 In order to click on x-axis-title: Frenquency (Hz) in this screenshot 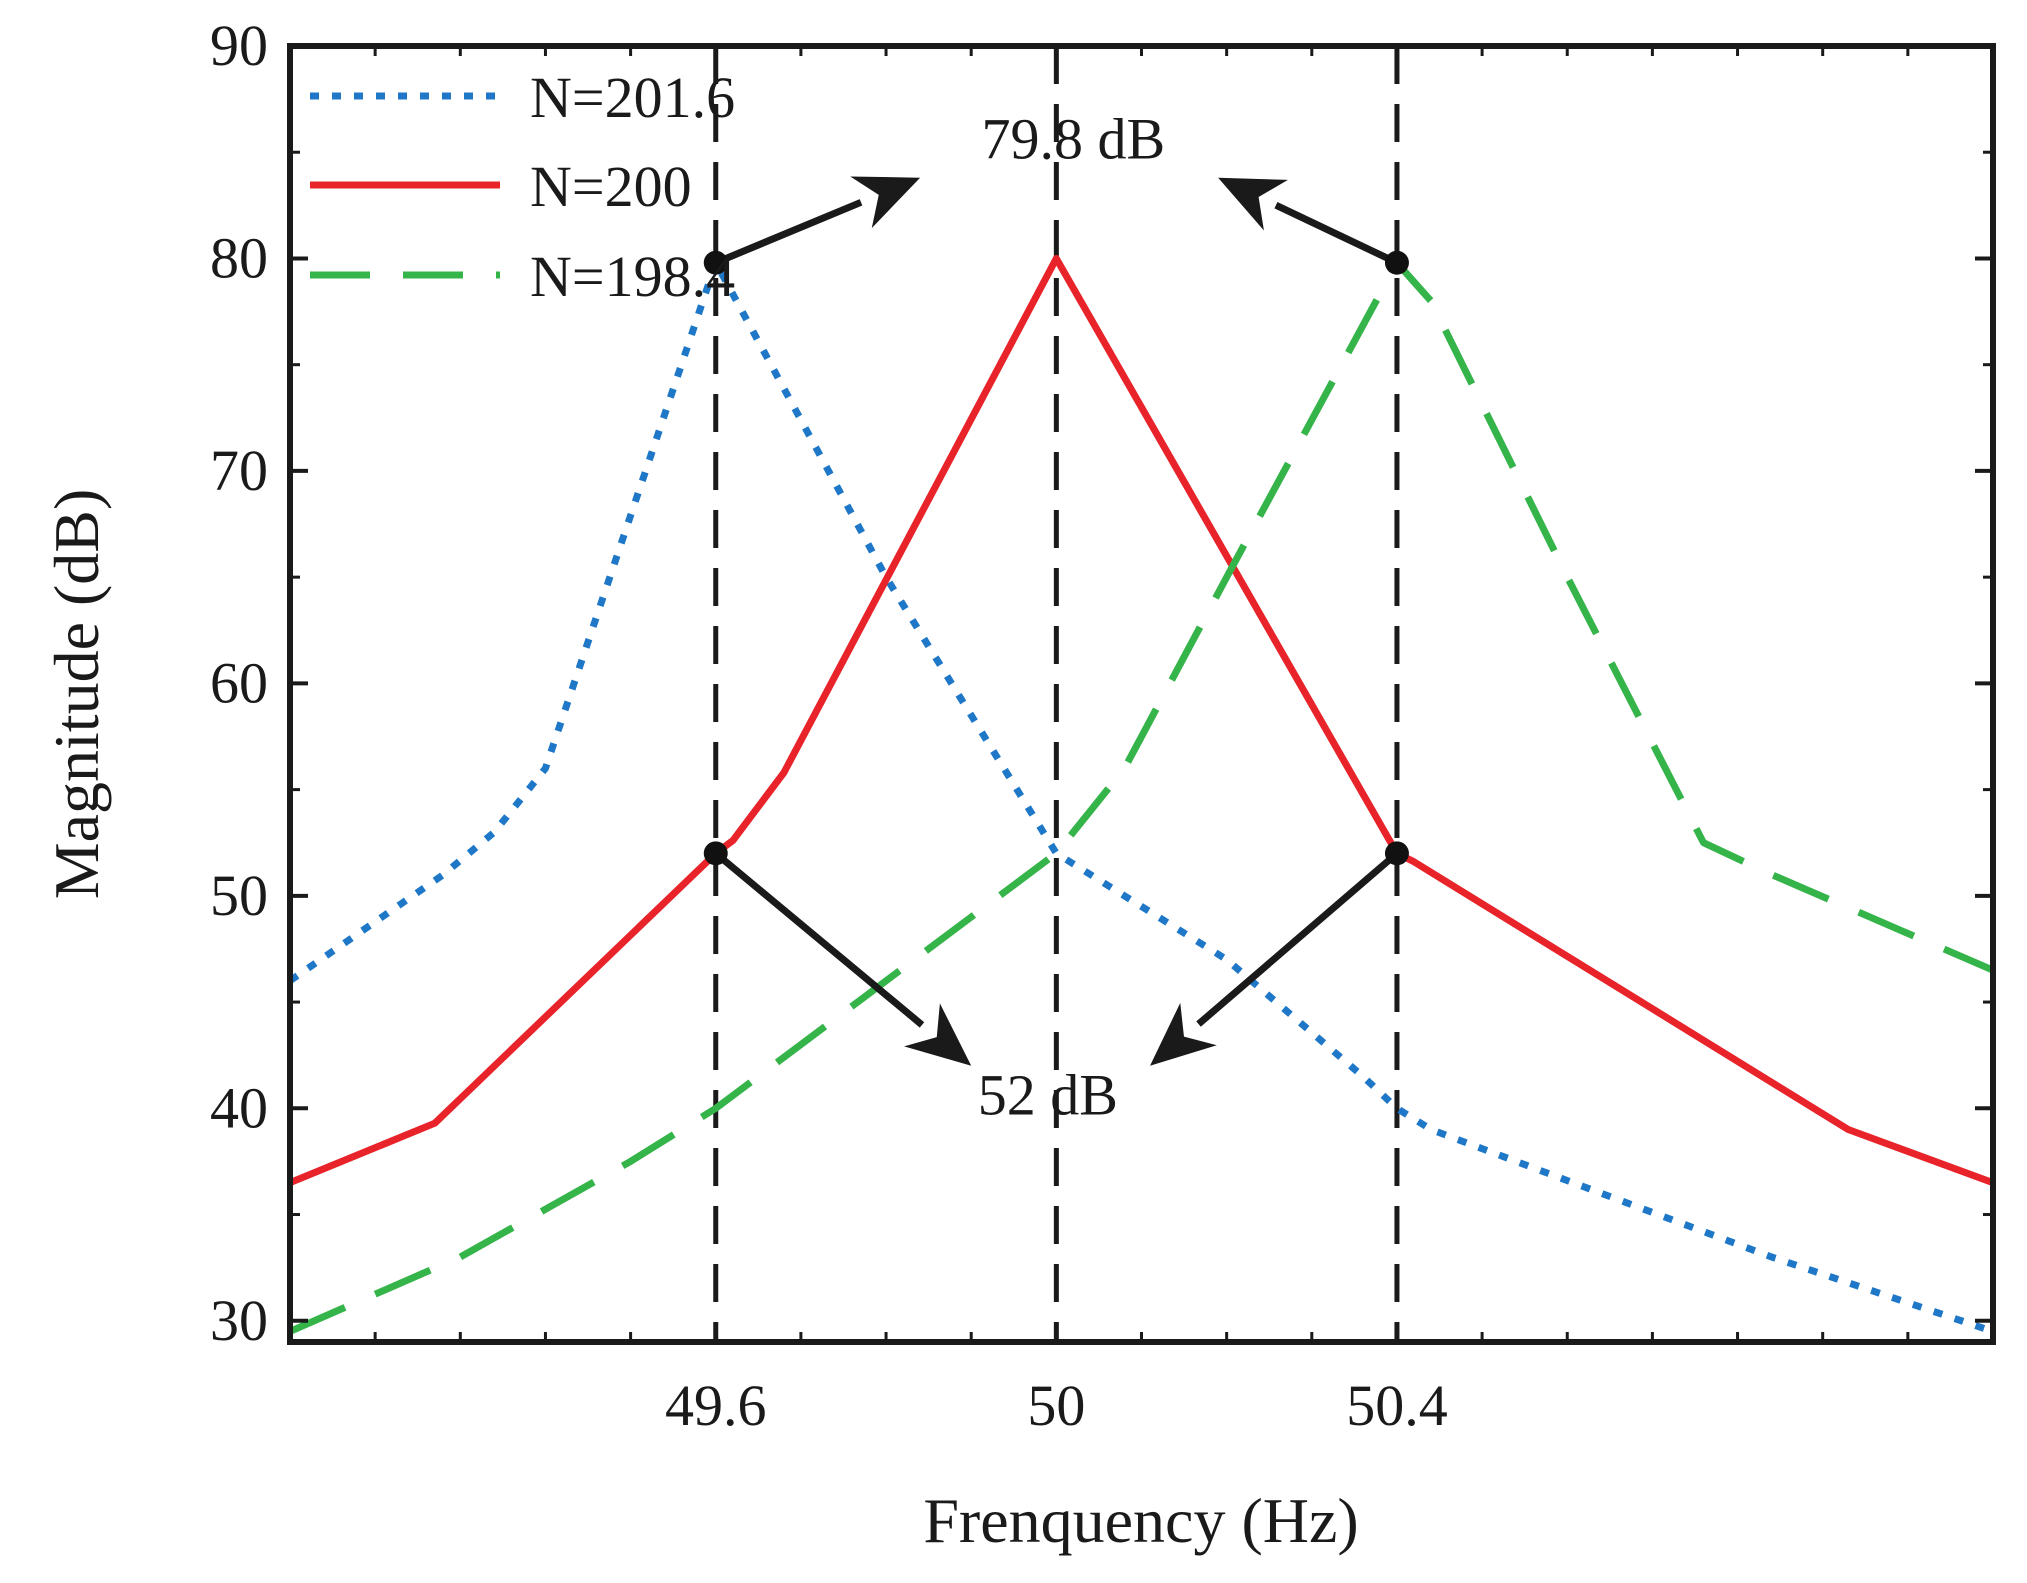, I will do `click(1140, 1520)`.